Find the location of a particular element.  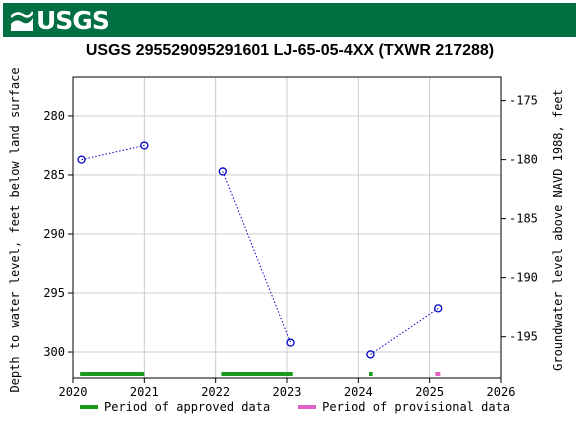

y-right-tick-label: -175 is located at coordinates (523, 101).